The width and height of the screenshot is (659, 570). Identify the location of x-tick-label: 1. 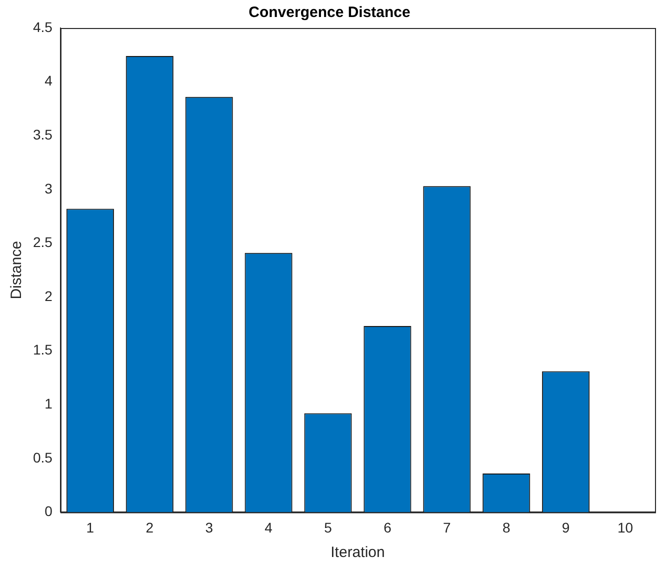
(90, 527).